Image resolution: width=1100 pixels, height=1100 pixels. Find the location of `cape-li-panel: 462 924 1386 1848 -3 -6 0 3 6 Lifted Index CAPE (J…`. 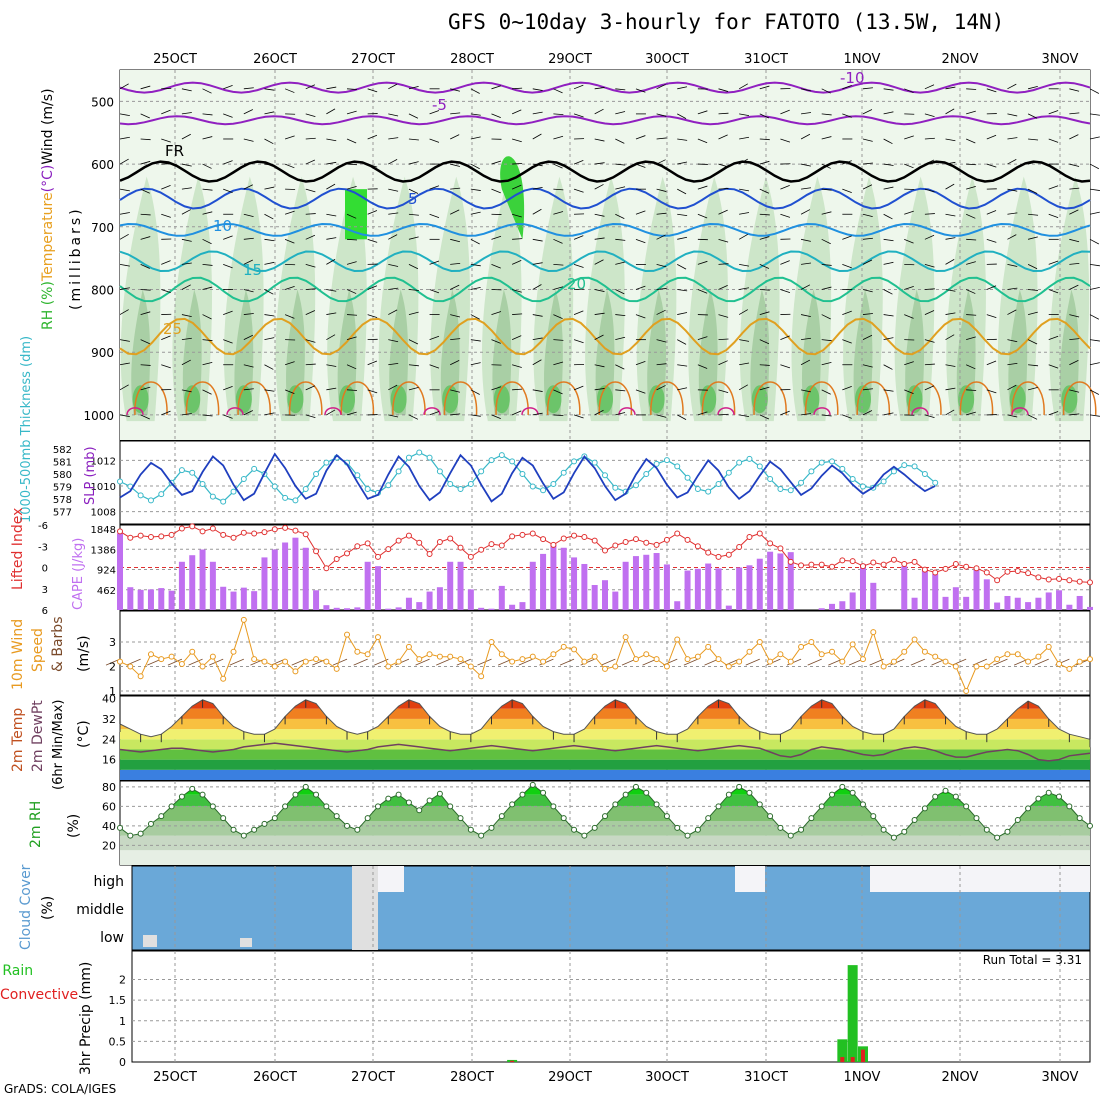

cape-li-panel: 462 924 1386 1848 -3 -6 0 3 6 Lifted Index CAPE (J… is located at coordinates (551, 562).